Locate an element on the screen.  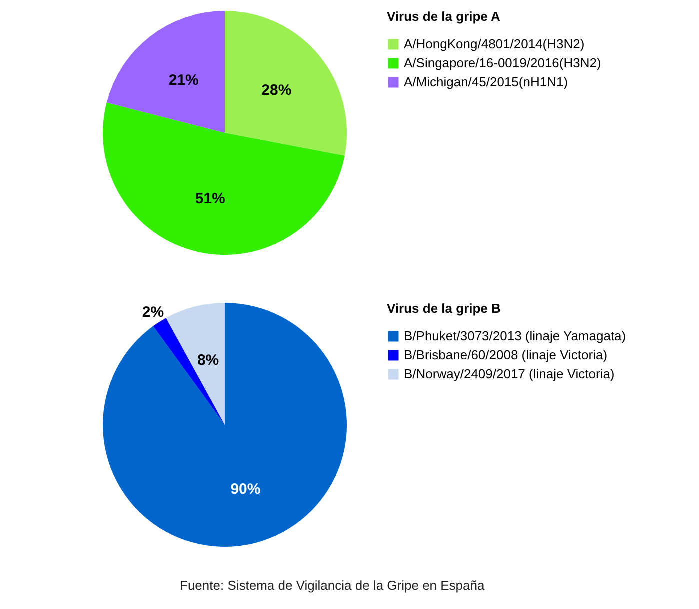
legend-title: Virus de la gripe B is located at coordinates (444, 308).